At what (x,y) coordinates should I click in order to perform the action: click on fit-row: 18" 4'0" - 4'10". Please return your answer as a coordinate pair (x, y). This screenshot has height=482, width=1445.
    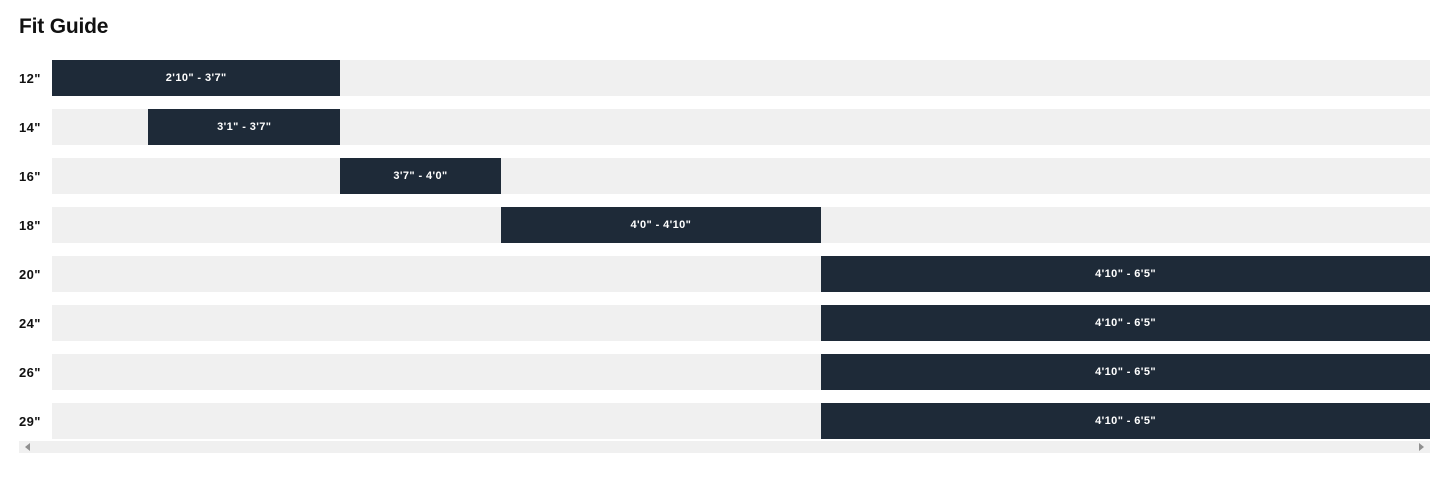
    Looking at the image, I should click on (724, 225).